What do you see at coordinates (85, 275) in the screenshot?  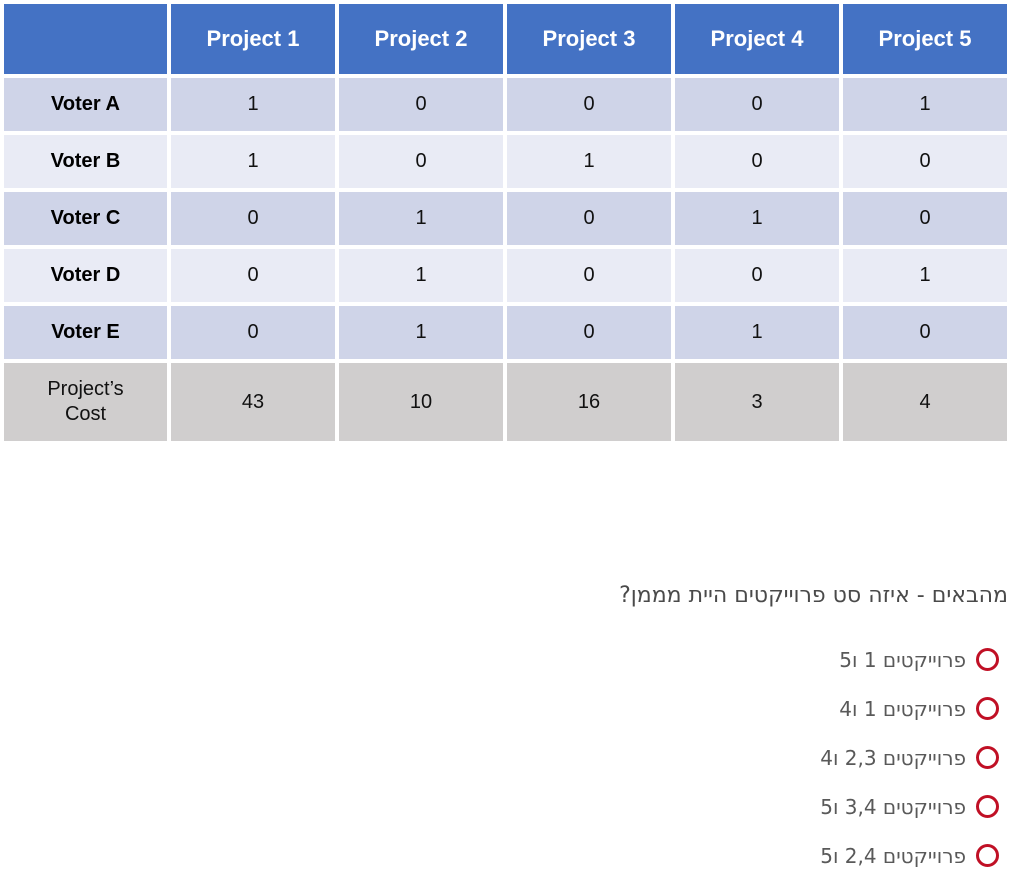 I see `row-label: Voter D` at bounding box center [85, 275].